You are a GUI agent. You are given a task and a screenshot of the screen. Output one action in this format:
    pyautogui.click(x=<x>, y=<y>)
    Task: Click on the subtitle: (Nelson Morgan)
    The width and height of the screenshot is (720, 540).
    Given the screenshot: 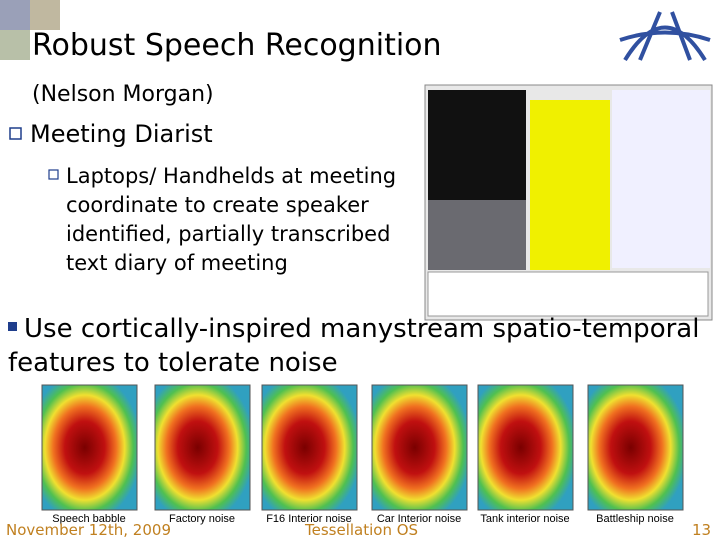 What is the action you would take?
    pyautogui.click(x=123, y=94)
    